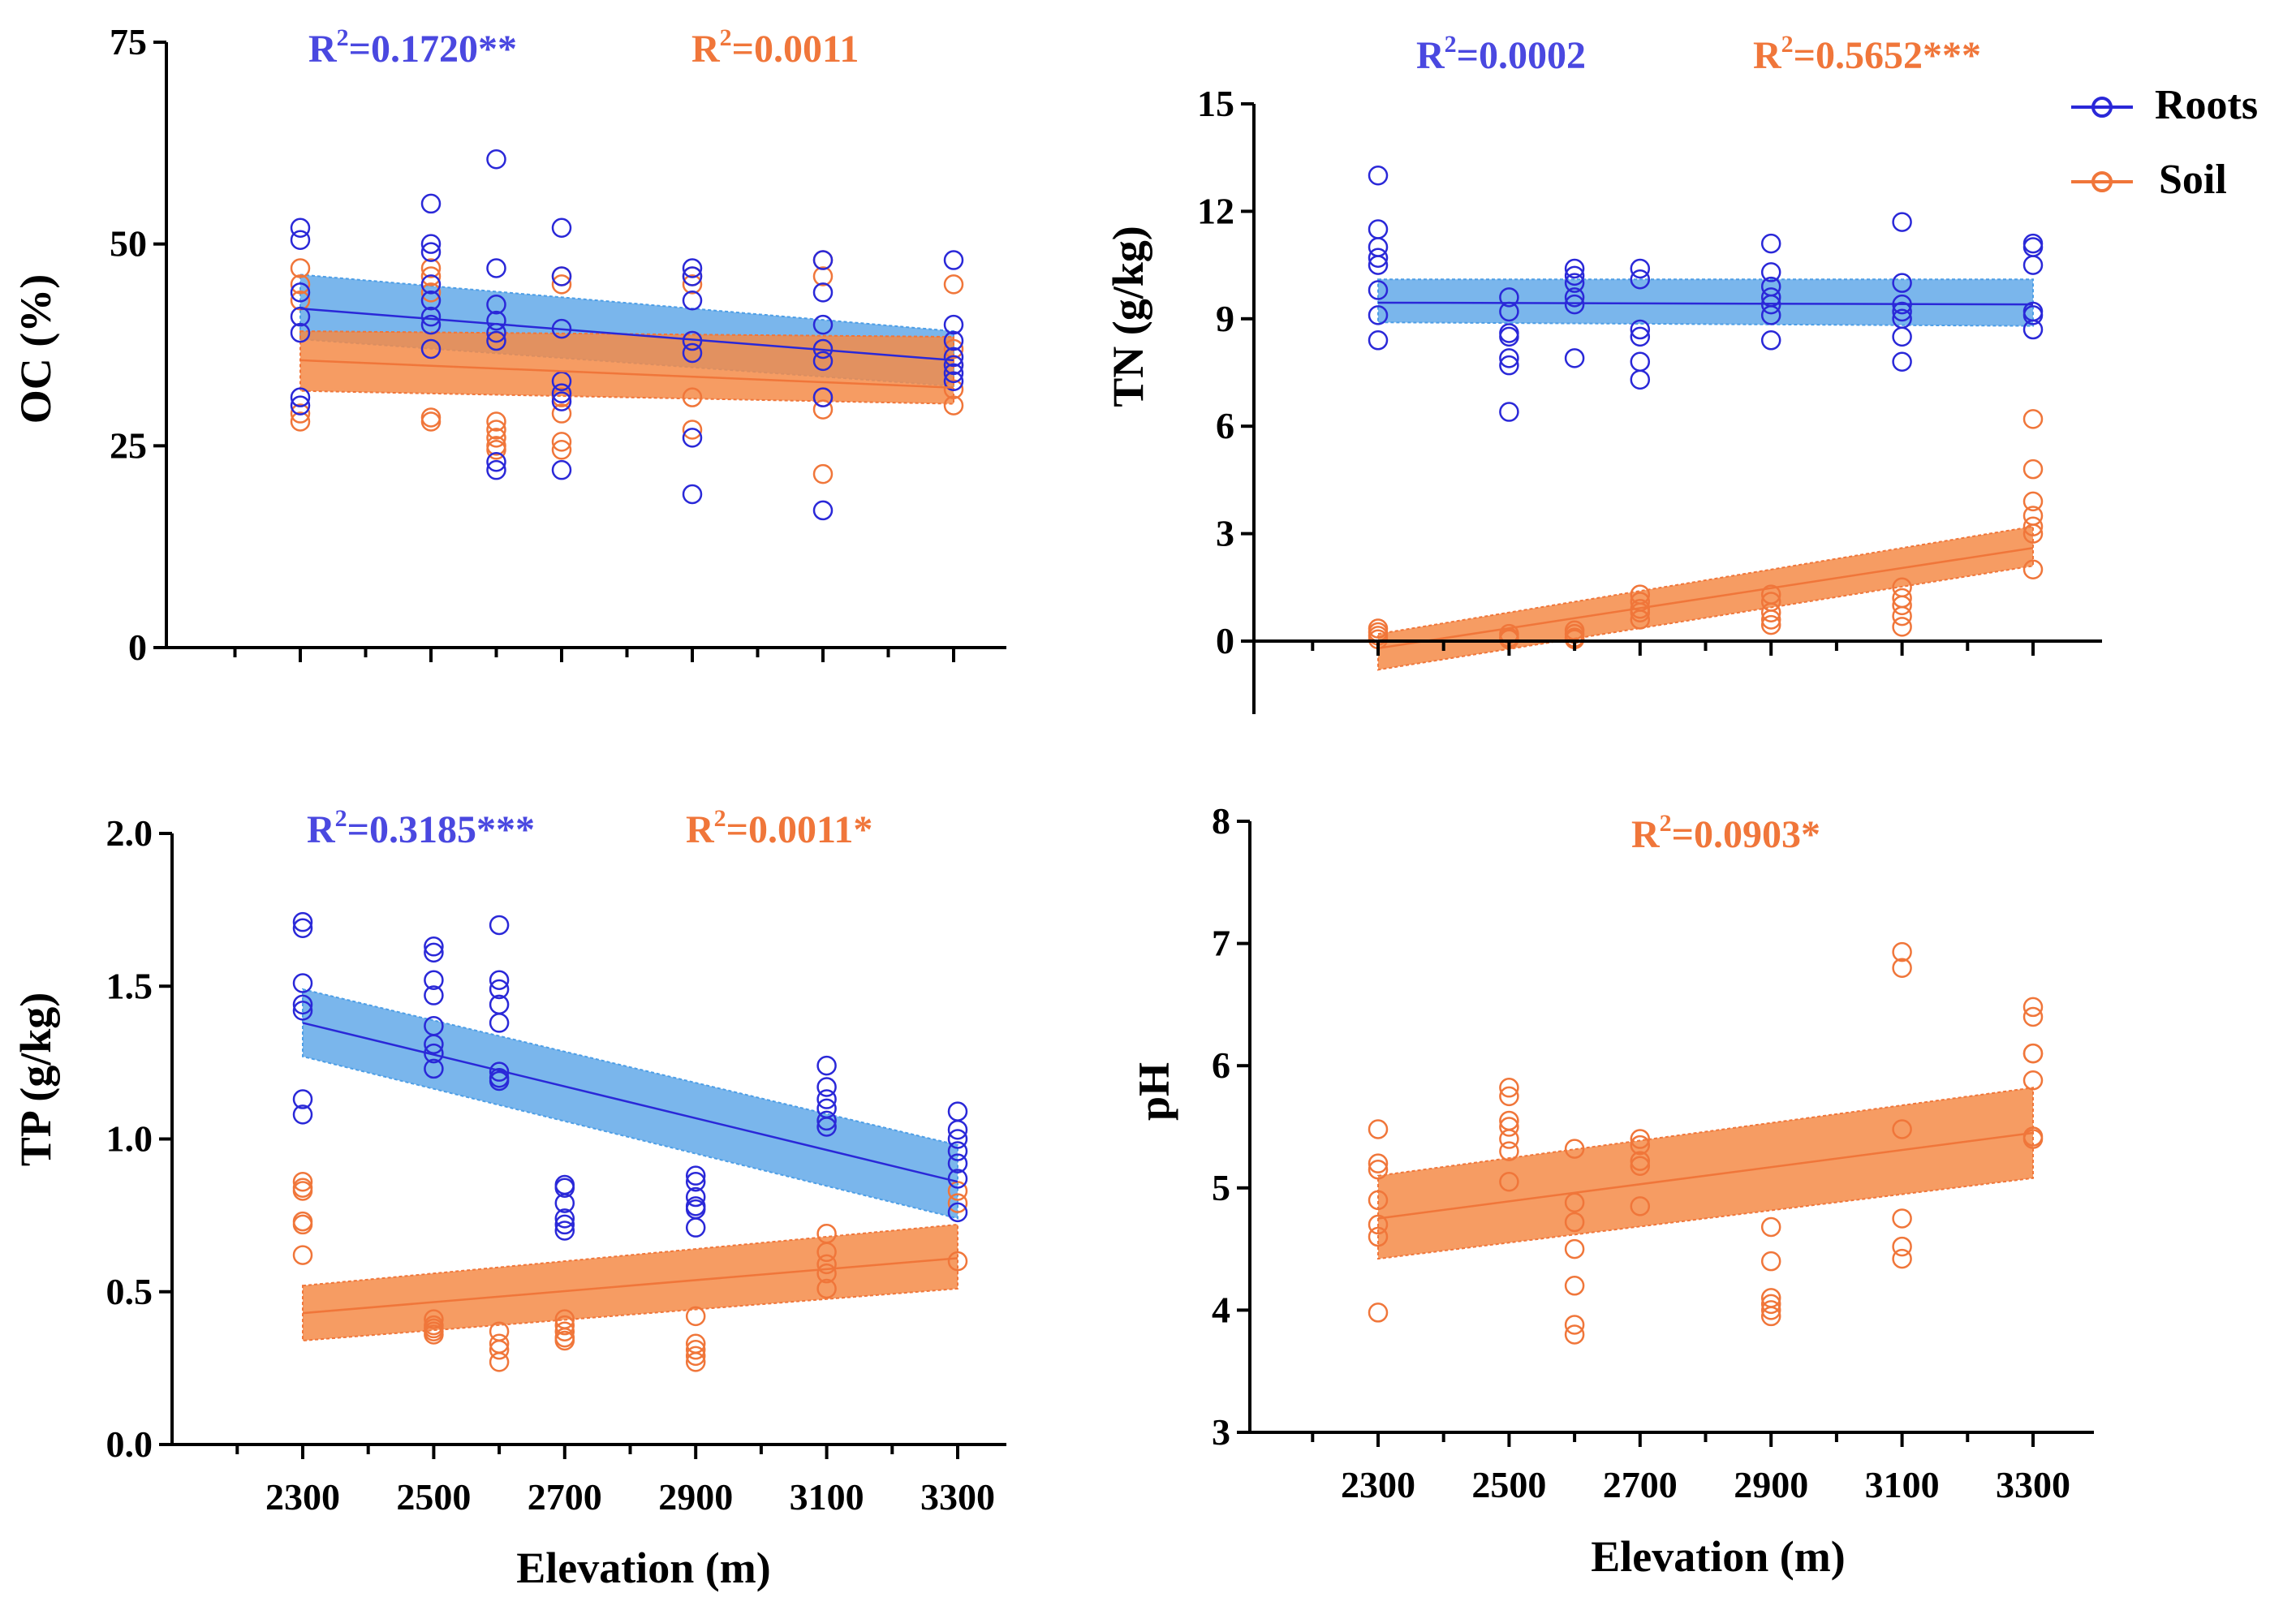  Describe the element at coordinates (129, 833) in the screenshot. I see `tp-y-tick-label: 2.0` at that location.